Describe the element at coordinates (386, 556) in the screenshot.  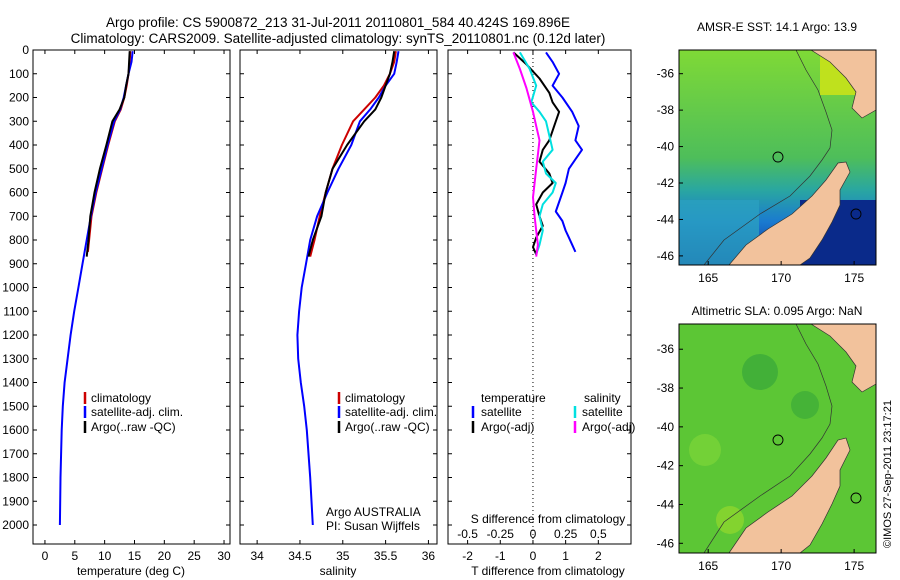
I see `x-tick-label: 35.5` at that location.